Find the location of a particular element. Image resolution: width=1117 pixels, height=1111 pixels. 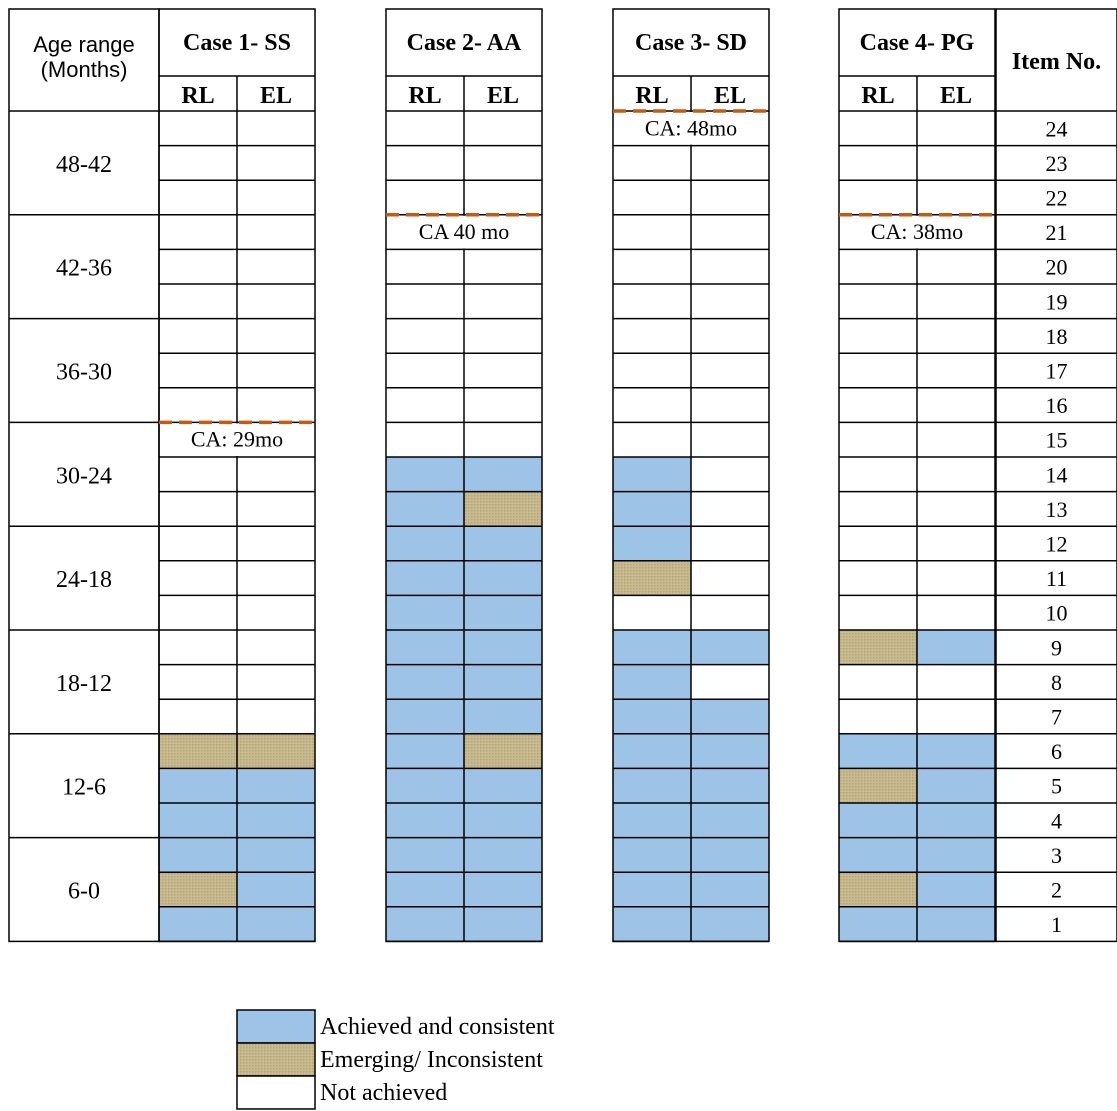

item-number: 1 is located at coordinates (1056, 924).